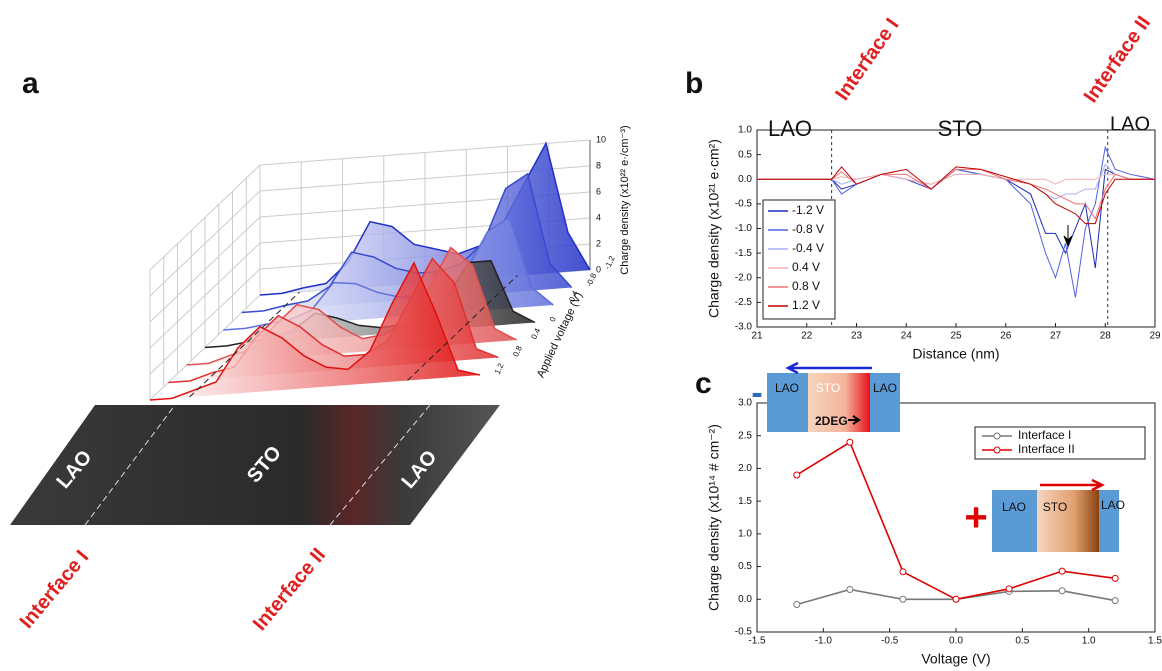 This screenshot has width=1162, height=671. I want to click on inset-text: 2DEG, so click(831, 421).